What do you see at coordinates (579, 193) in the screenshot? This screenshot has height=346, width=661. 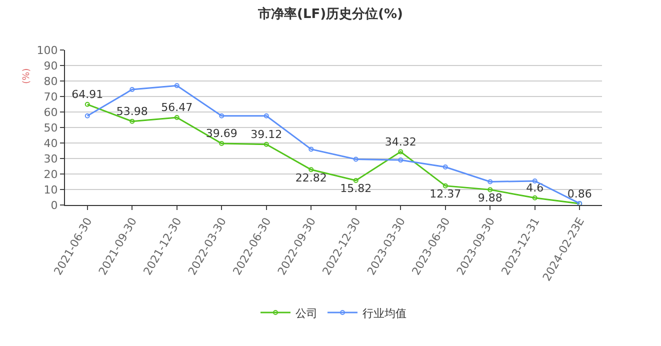 I see `data-label: 0.86` at bounding box center [579, 193].